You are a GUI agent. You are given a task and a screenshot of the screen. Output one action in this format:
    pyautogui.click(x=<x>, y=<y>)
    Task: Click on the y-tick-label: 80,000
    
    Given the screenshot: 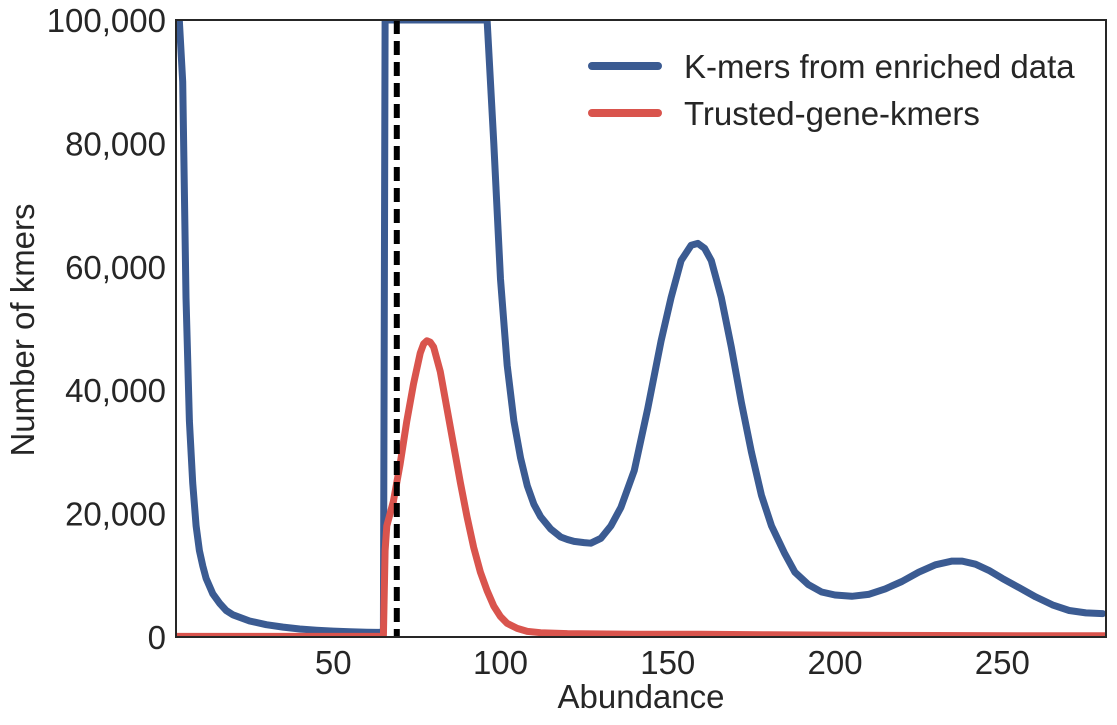 What is the action you would take?
    pyautogui.click(x=115, y=143)
    